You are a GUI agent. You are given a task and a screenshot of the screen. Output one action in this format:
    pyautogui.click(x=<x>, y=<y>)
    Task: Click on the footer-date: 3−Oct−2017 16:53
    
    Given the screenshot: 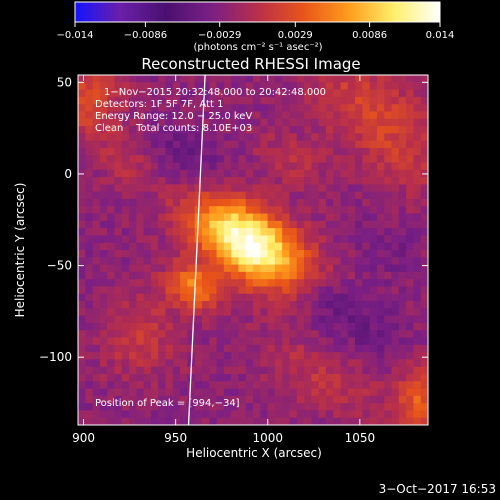 What is the action you would take?
    pyautogui.click(x=437, y=489)
    